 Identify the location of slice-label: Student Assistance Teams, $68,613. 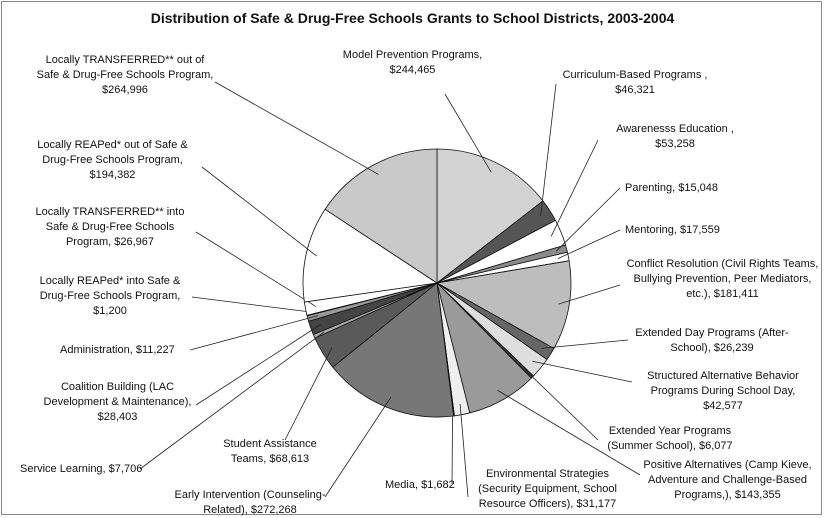
(270, 452).